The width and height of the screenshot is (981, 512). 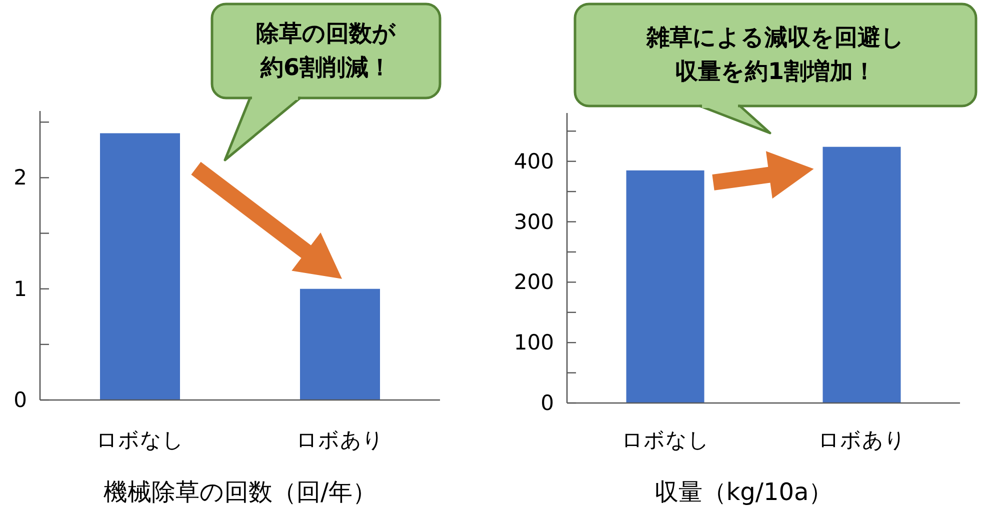 I want to click on text: 約6割削減！, so click(x=325, y=68).